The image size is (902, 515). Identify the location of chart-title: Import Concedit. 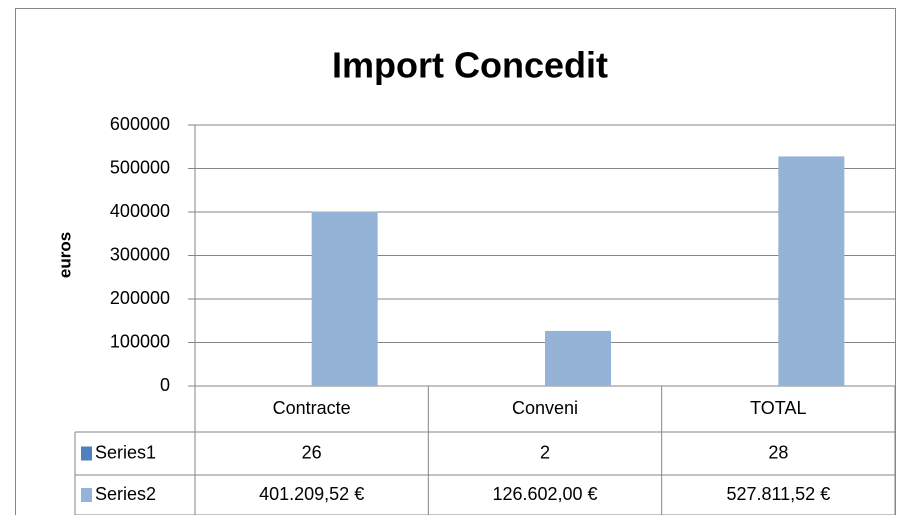
(470, 65).